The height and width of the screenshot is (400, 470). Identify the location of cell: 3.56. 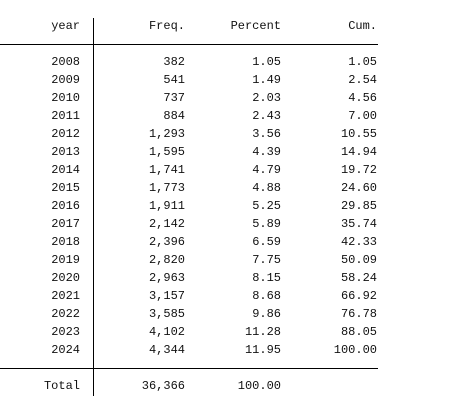
(266, 134).